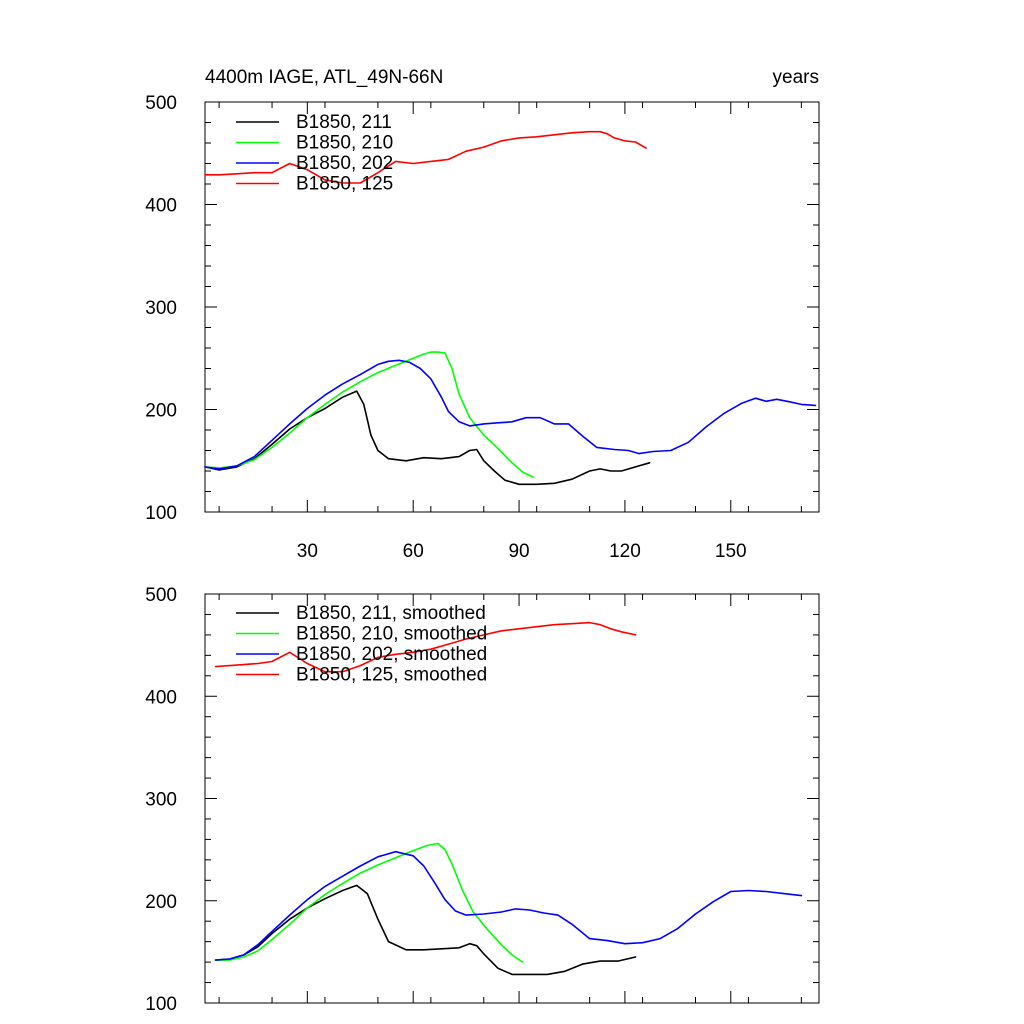 The image size is (1024, 1024). I want to click on legend-label: B1850, 125, smoothed, so click(391, 675).